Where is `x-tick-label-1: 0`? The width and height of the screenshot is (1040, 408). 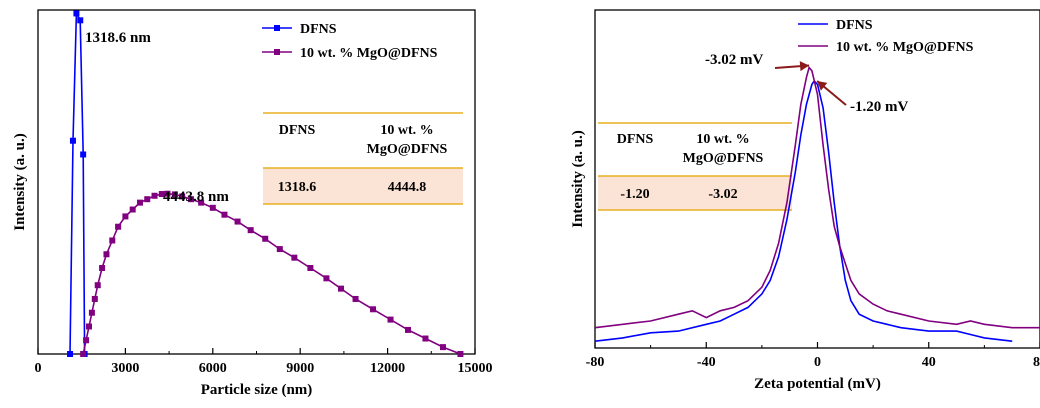
x-tick-label-1: 0 is located at coordinates (38, 368).